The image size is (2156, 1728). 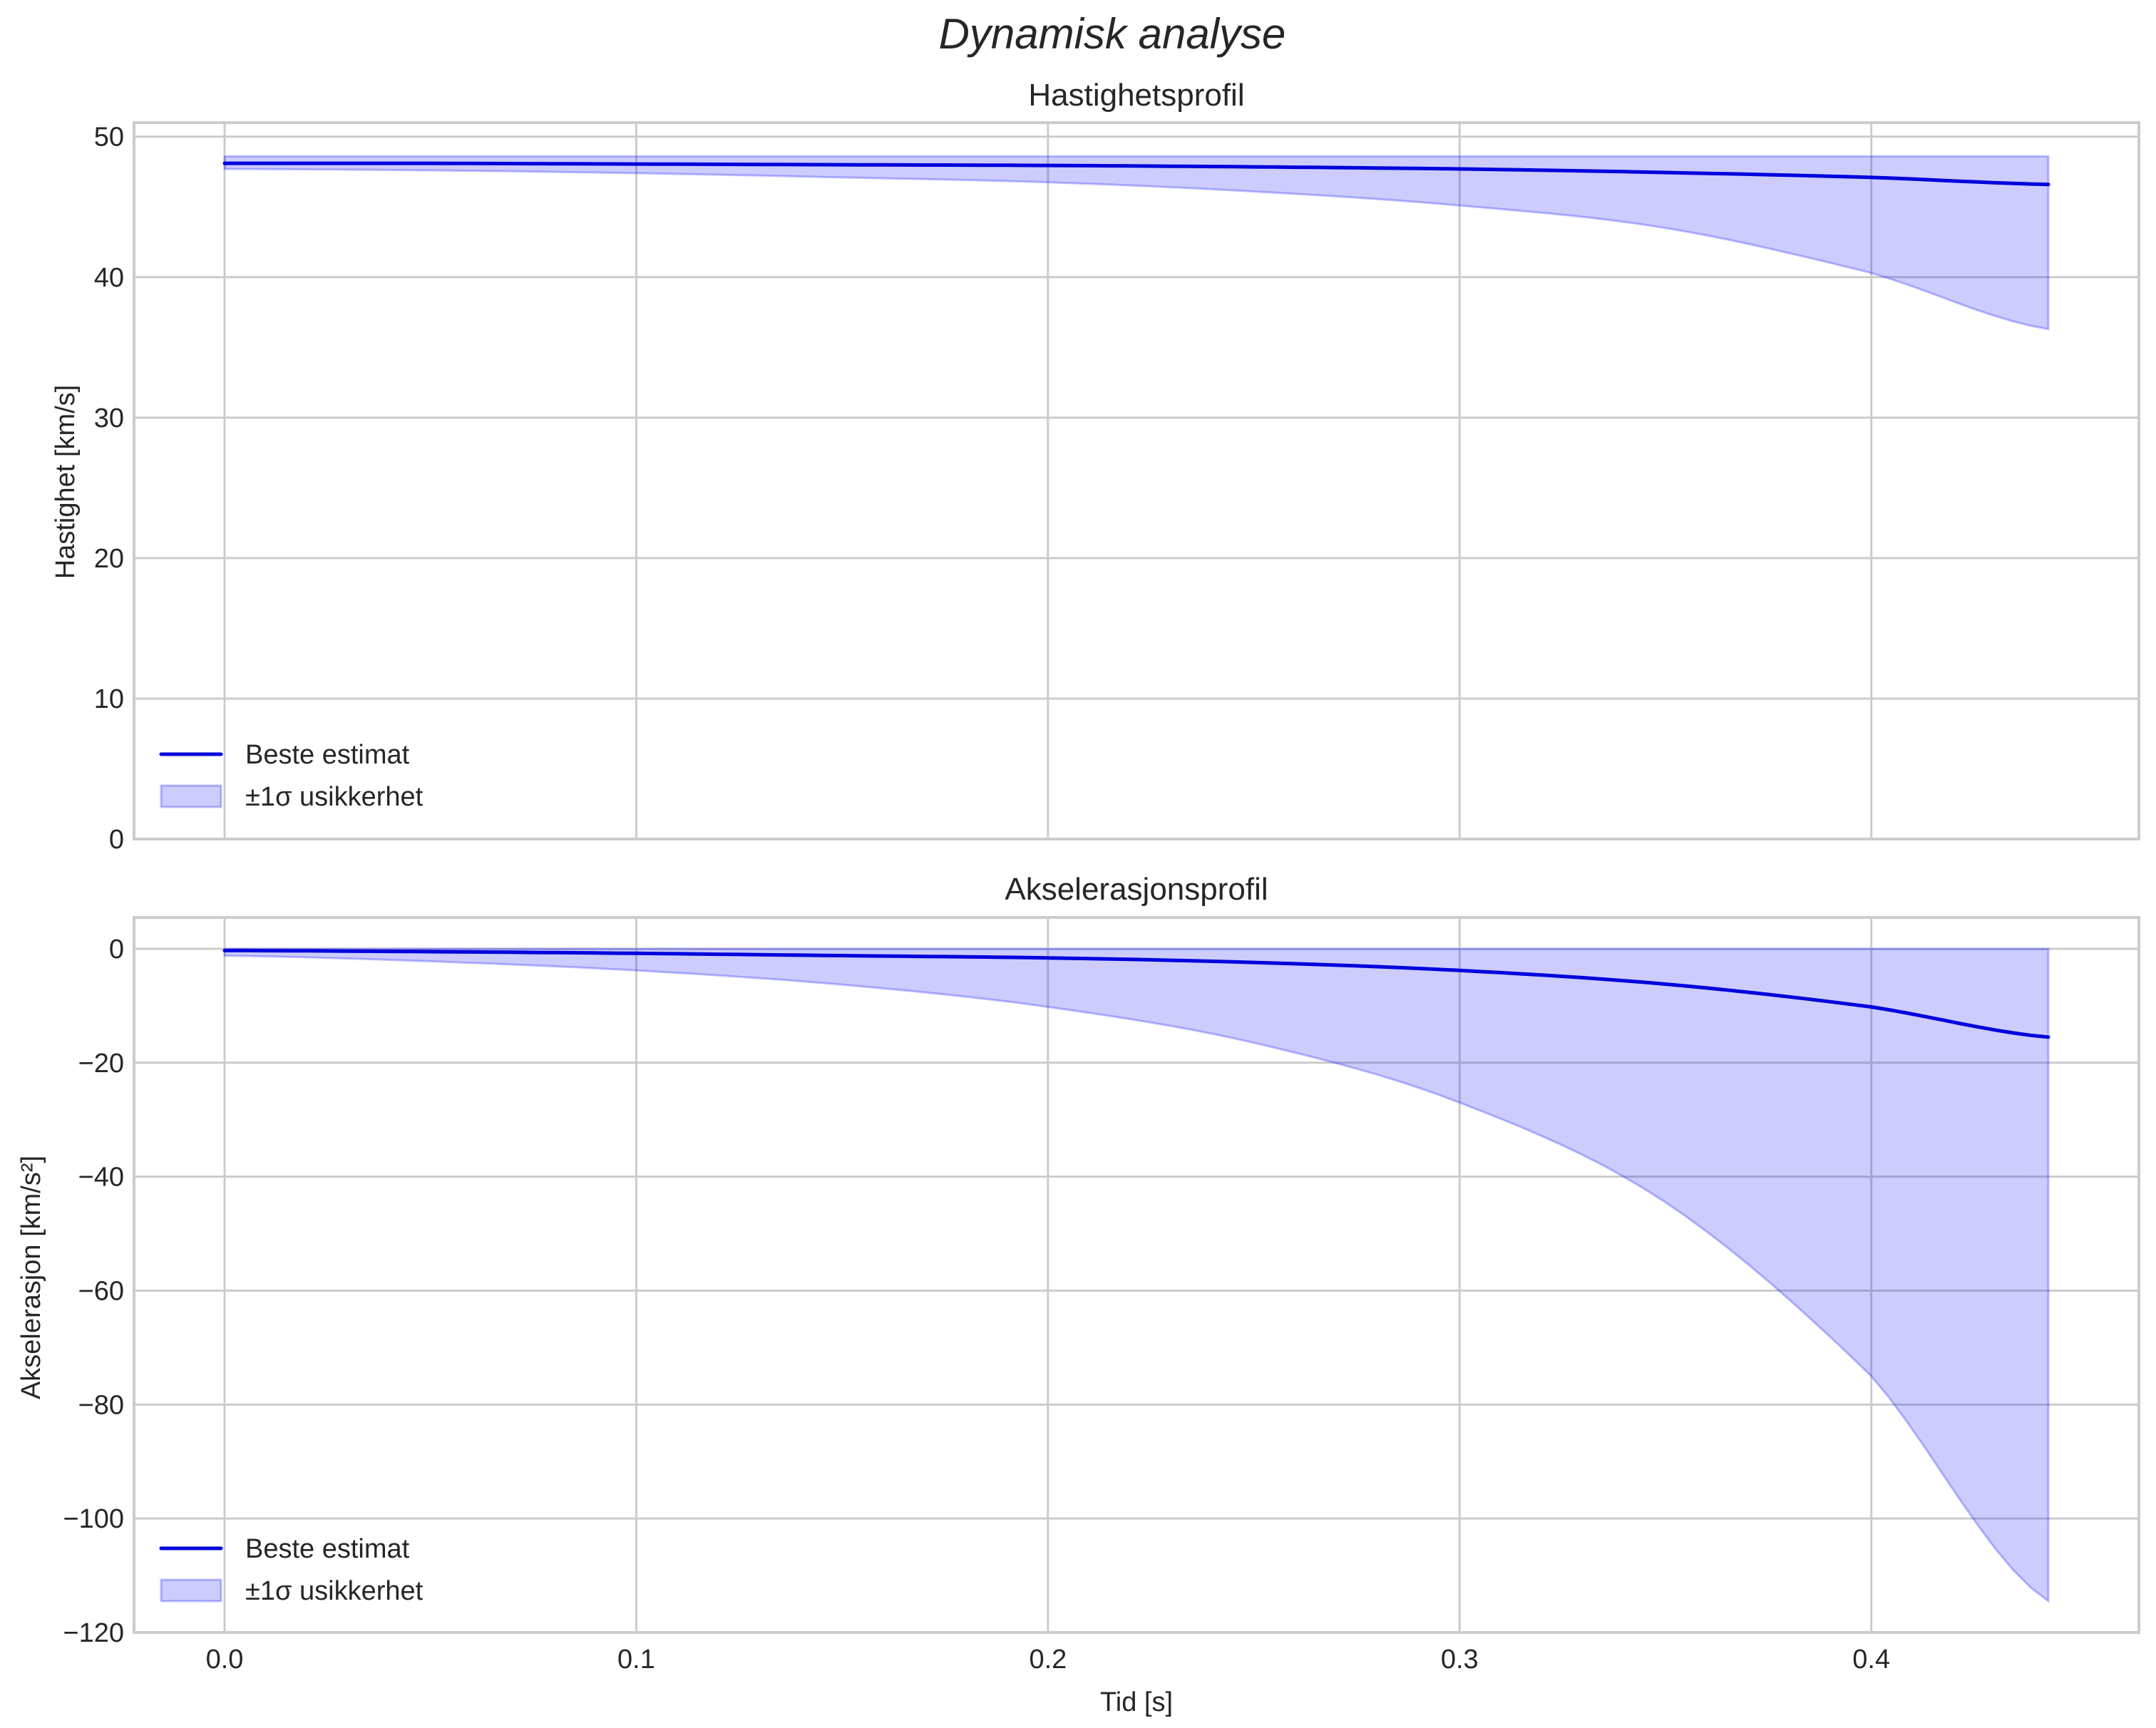 I want to click on figure-suptitle: Dynamisk analyse, so click(x=1112, y=34).